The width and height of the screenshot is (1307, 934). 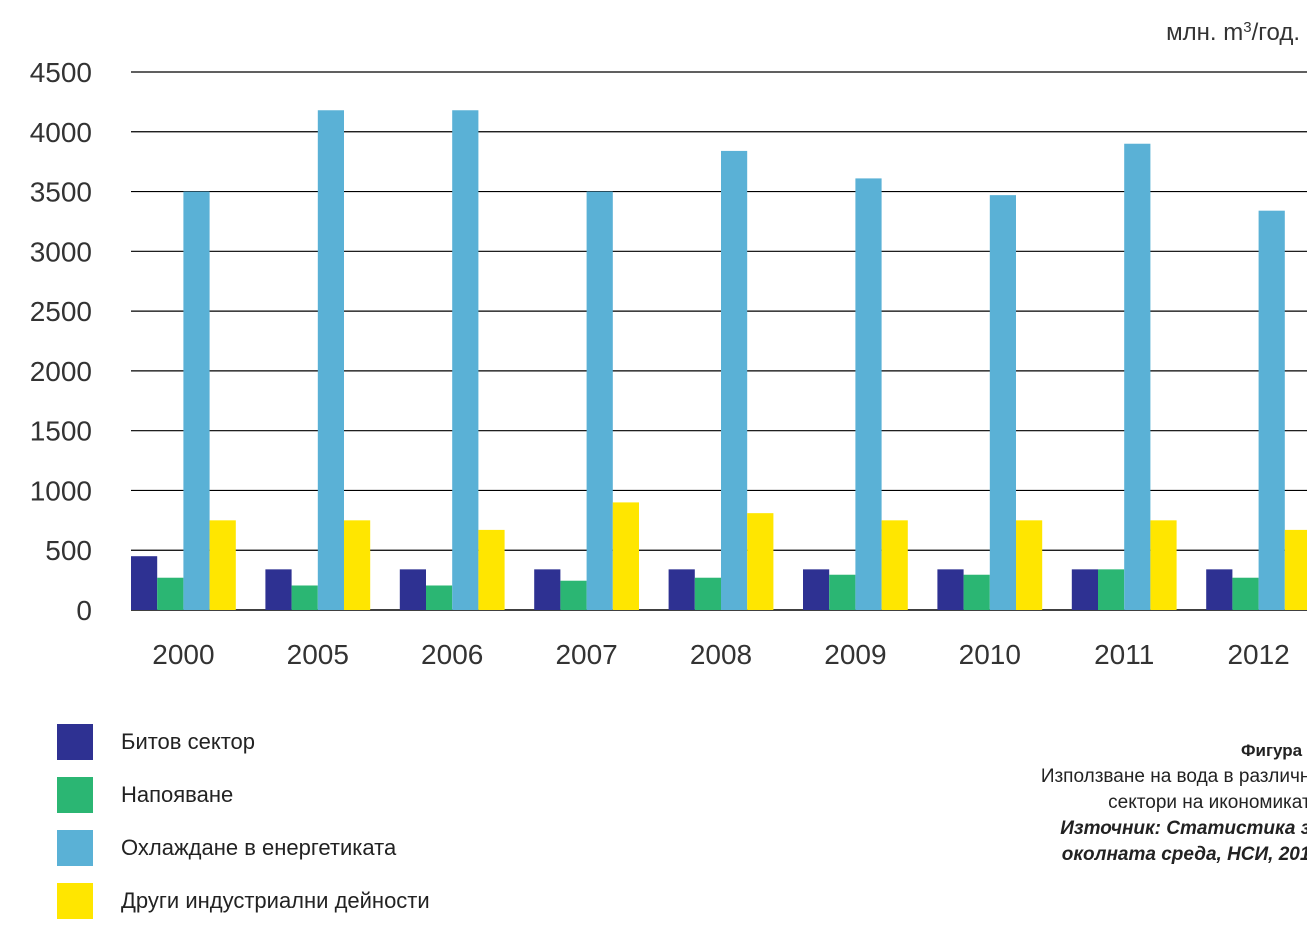 What do you see at coordinates (61, 192) in the screenshot?
I see `y-tick-label: 3500` at bounding box center [61, 192].